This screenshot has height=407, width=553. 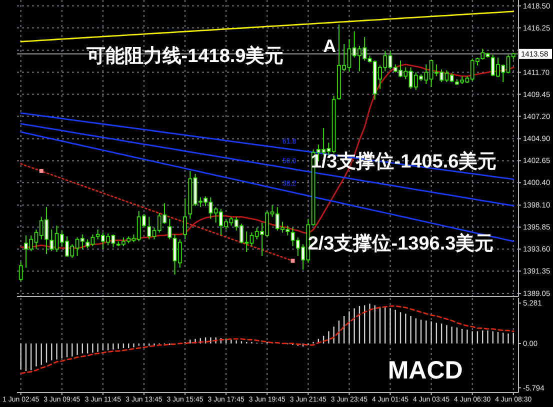 What do you see at coordinates (329, 46) in the screenshot?
I see `annotation: A` at bounding box center [329, 46].